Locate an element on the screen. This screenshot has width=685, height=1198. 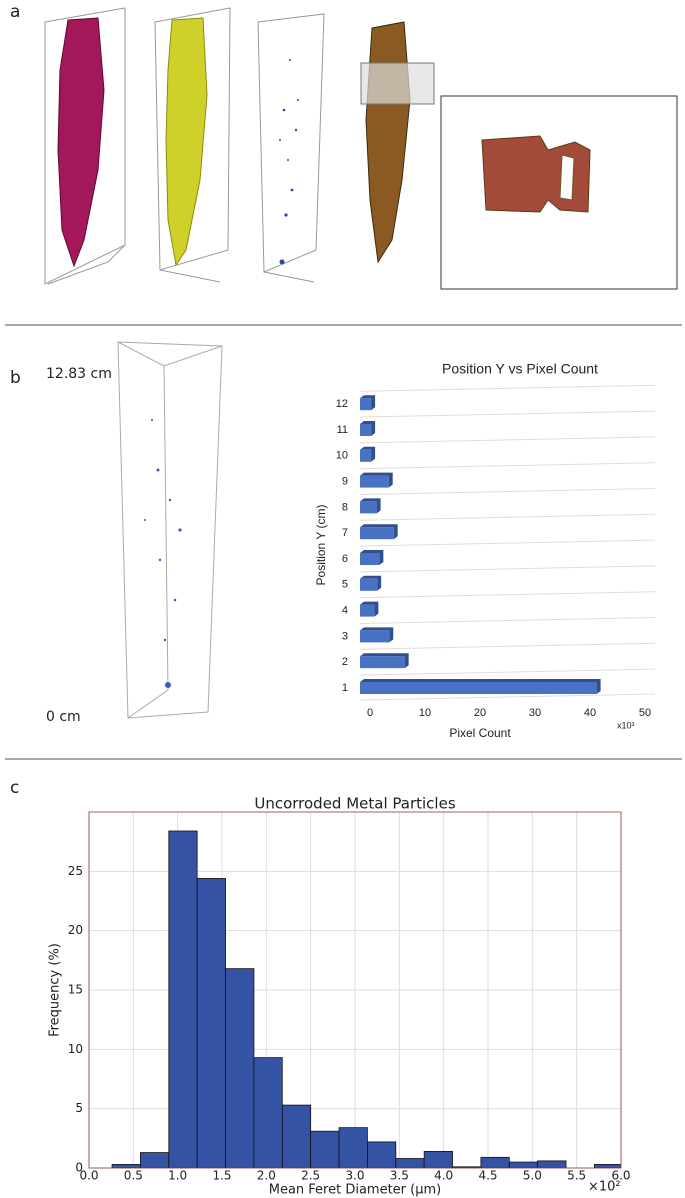
render-overlay is located at coordinates (388, 142).